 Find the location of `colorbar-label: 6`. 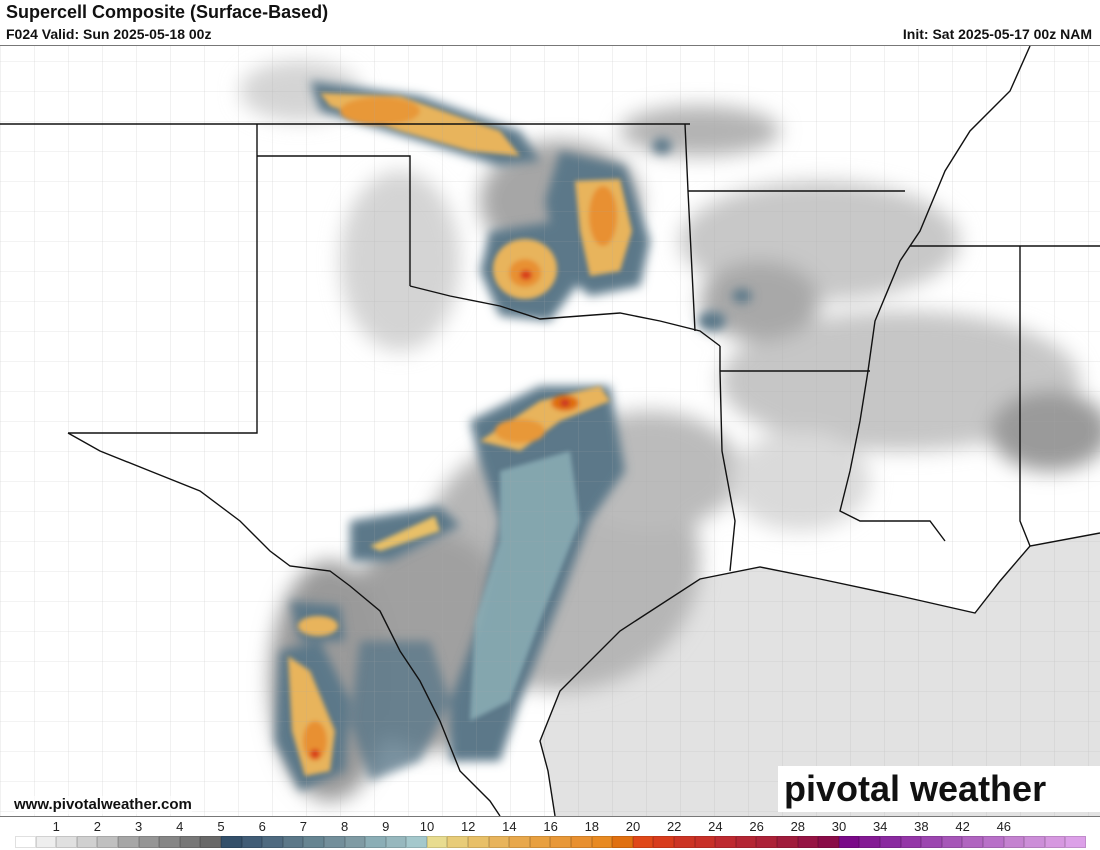

colorbar-label: 6 is located at coordinates (262, 826).